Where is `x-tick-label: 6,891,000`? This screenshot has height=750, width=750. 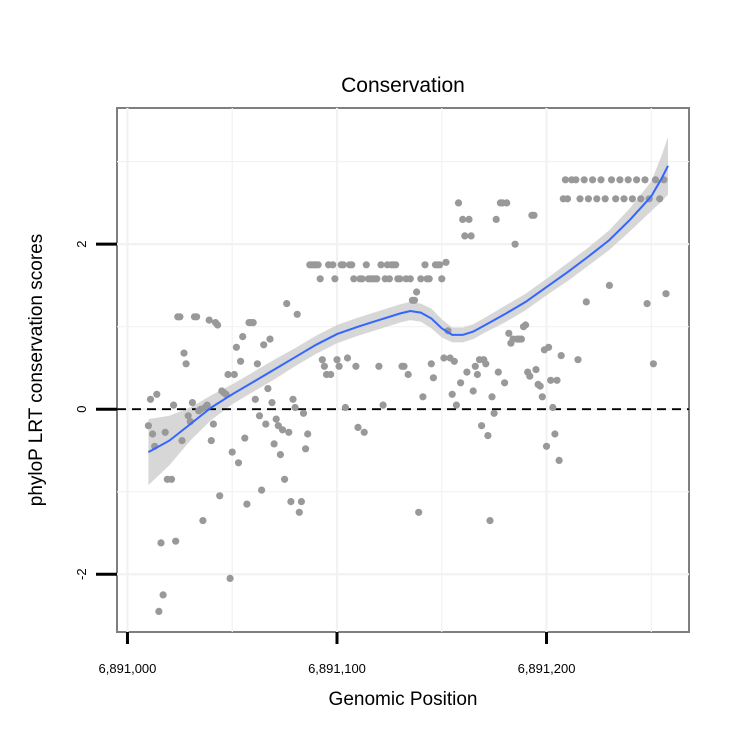 x-tick-label: 6,891,000 is located at coordinates (128, 668).